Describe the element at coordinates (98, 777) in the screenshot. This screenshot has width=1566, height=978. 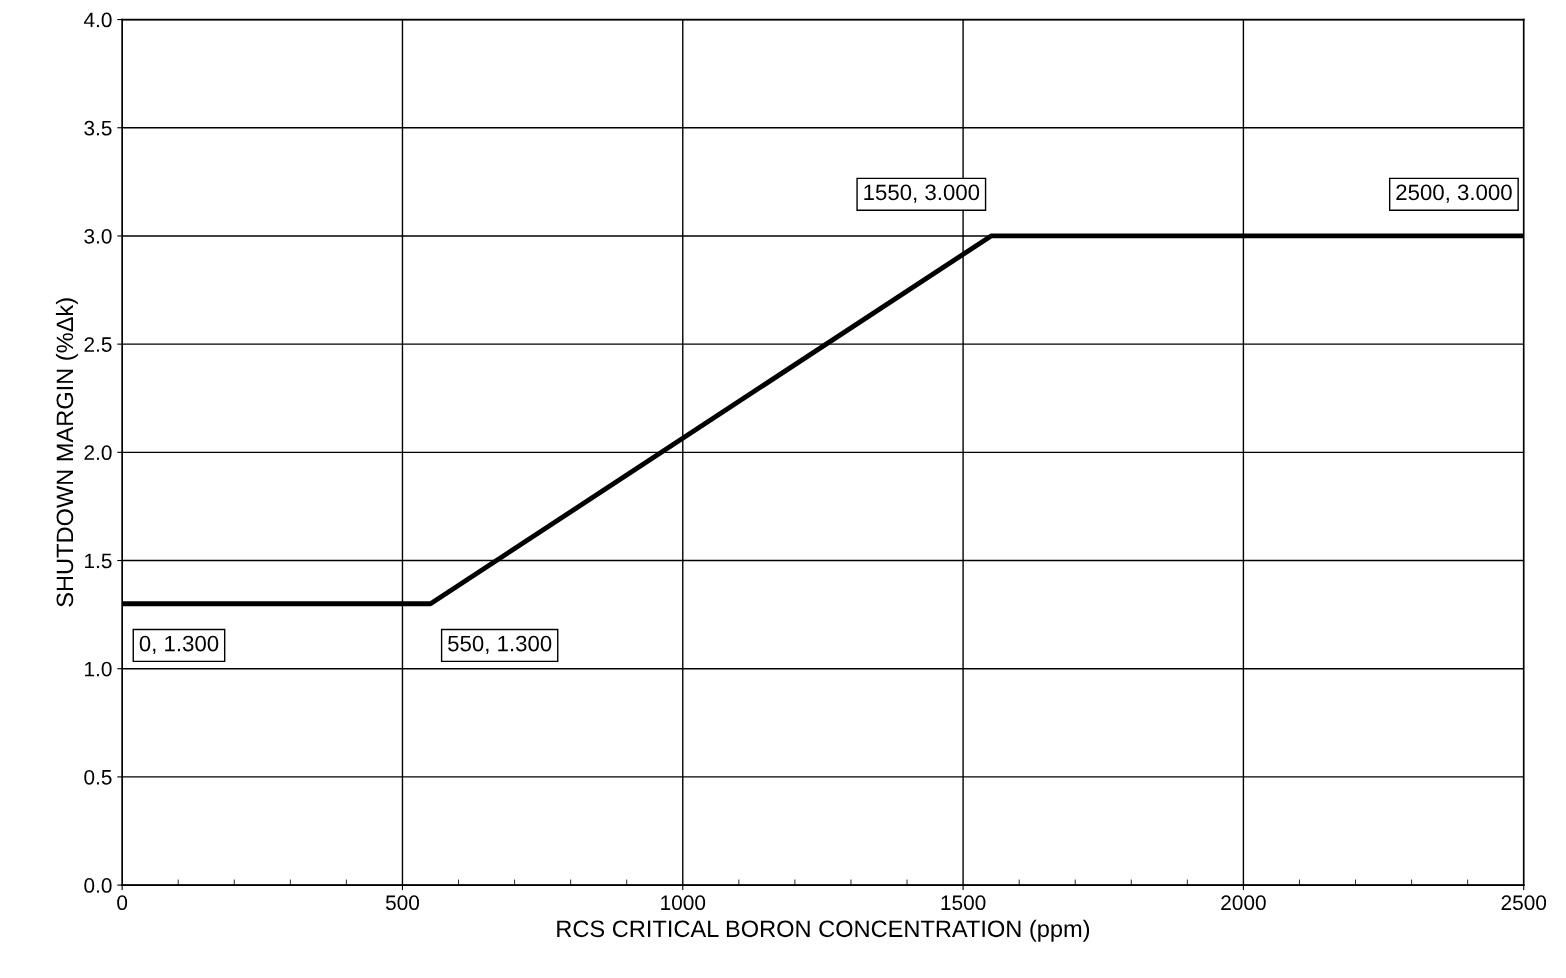
I see `y-tick-label: 0.5` at that location.